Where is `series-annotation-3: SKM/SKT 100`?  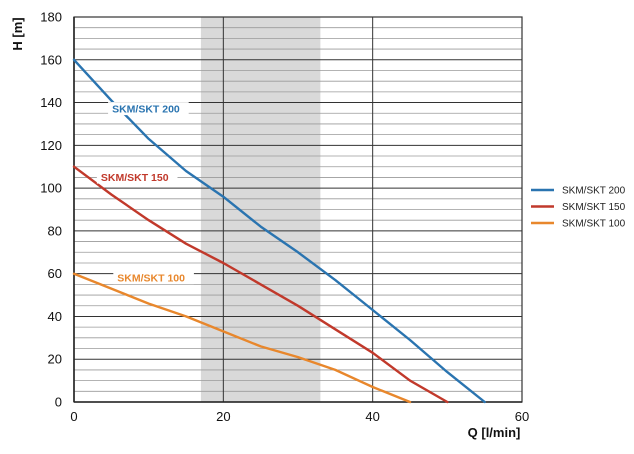
series-annotation-3: SKM/SKT 100 is located at coordinates (153, 278).